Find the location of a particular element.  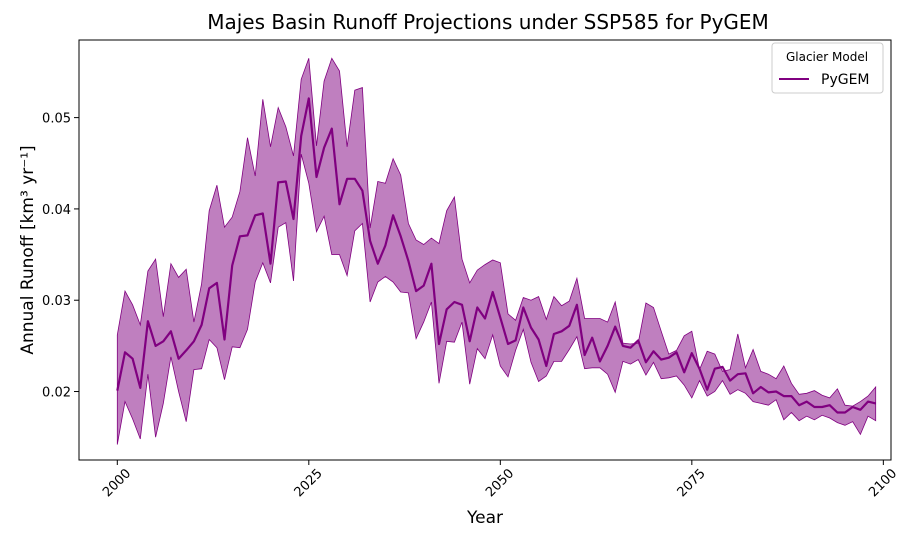

legend-box is located at coordinates (827, 68).